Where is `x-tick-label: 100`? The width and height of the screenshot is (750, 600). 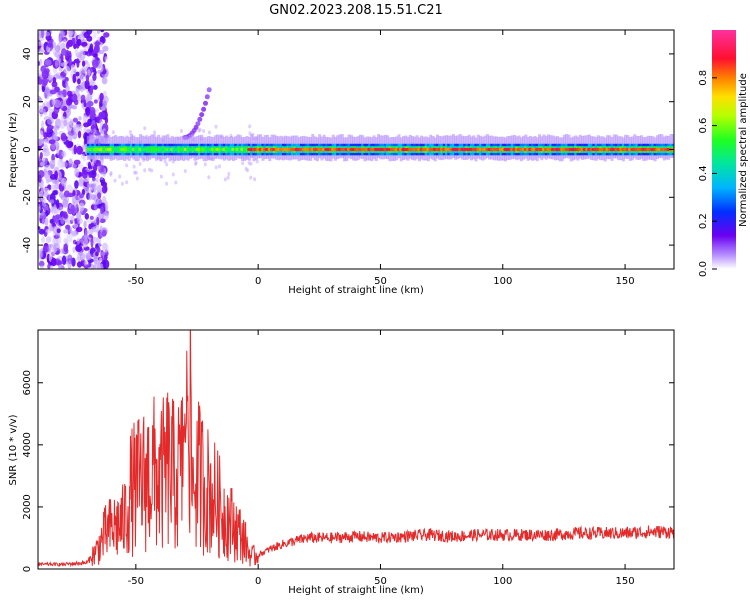 x-tick-label: 100 is located at coordinates (502, 281).